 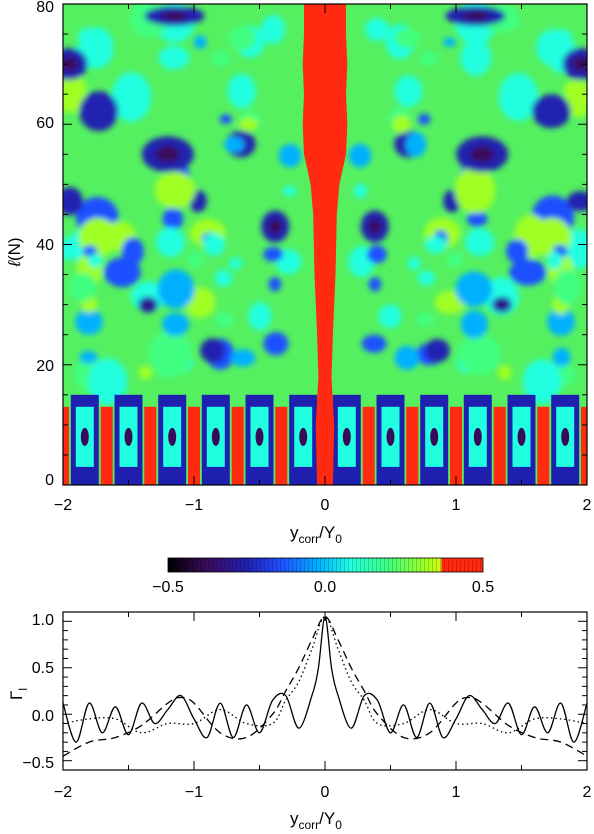 What do you see at coordinates (587, 505) in the screenshot?
I see `heatmap-x-tick-4: 2` at bounding box center [587, 505].